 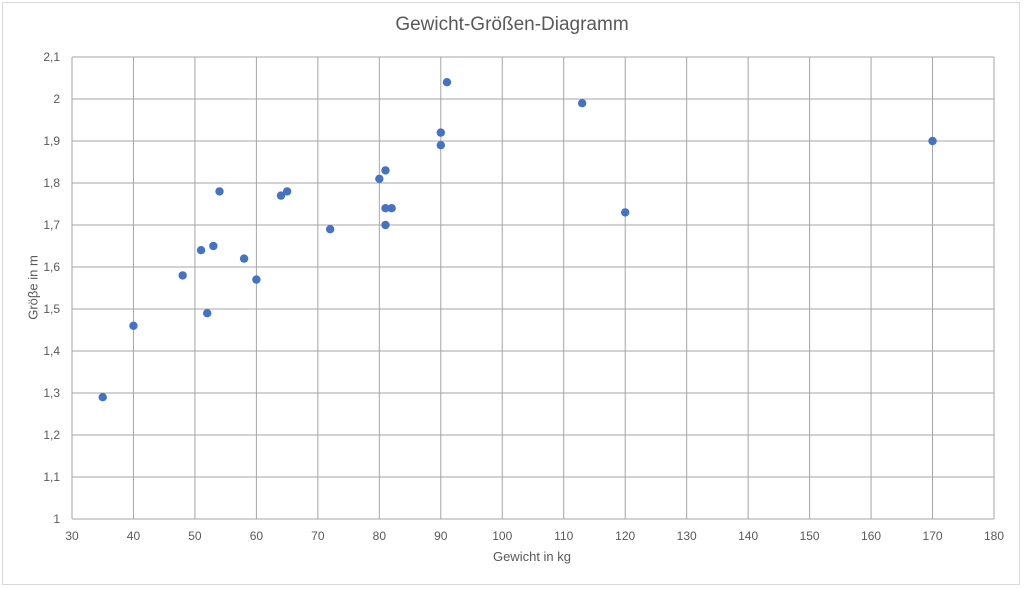 I want to click on x-tick-label: 180, so click(x=994, y=536).